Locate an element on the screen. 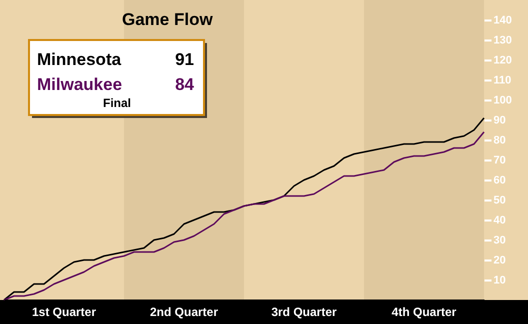  y-tick-label: 20 is located at coordinates (500, 260).